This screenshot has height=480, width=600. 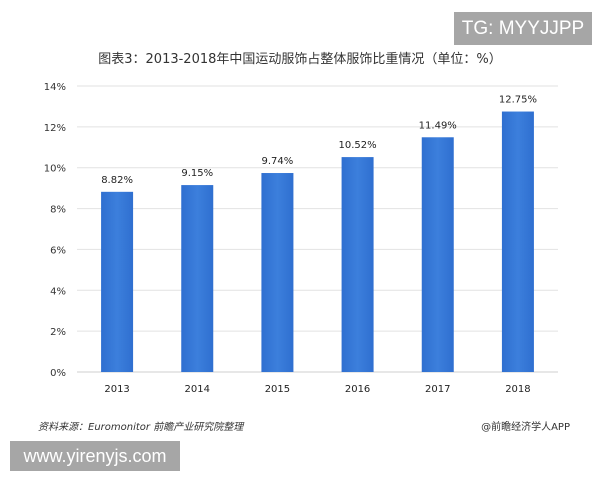 I want to click on tg-watermark: TG: MYYJJPP, so click(x=523, y=28).